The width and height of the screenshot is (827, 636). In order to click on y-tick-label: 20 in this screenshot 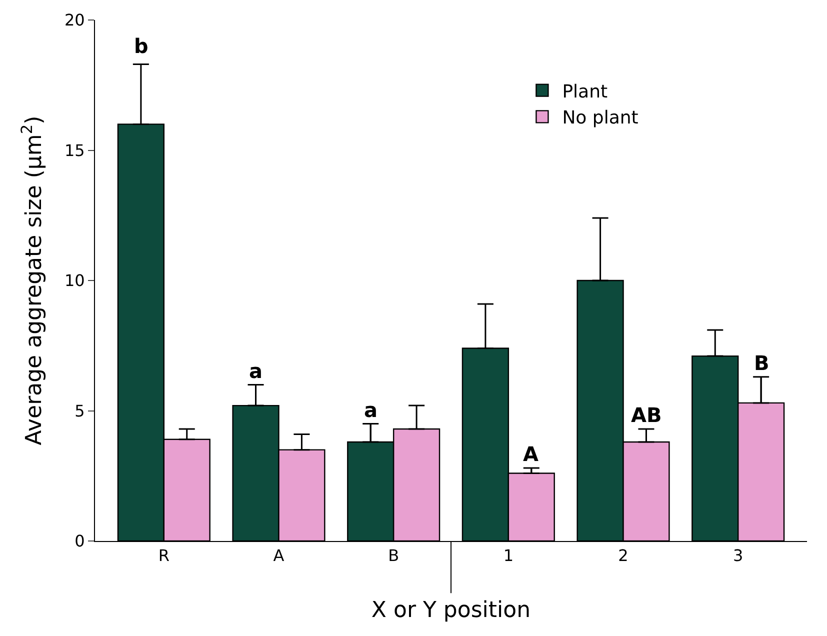, I will do `click(74, 20)`.